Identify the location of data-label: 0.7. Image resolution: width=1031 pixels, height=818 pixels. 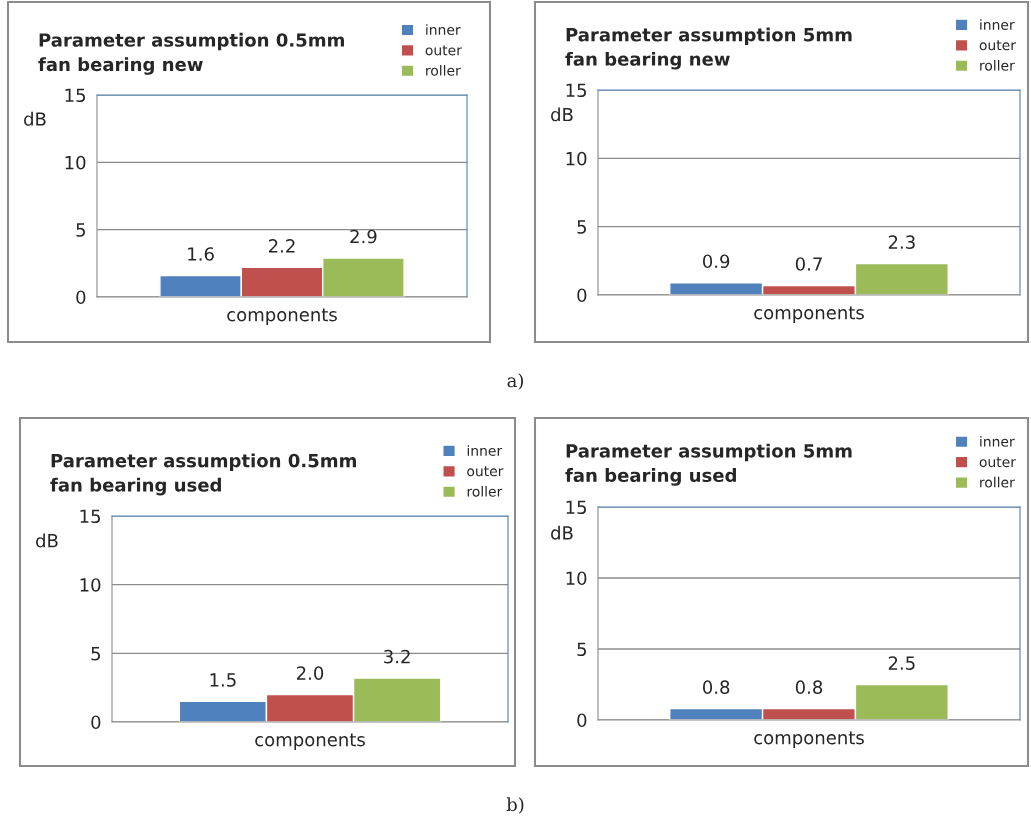
(808, 264).